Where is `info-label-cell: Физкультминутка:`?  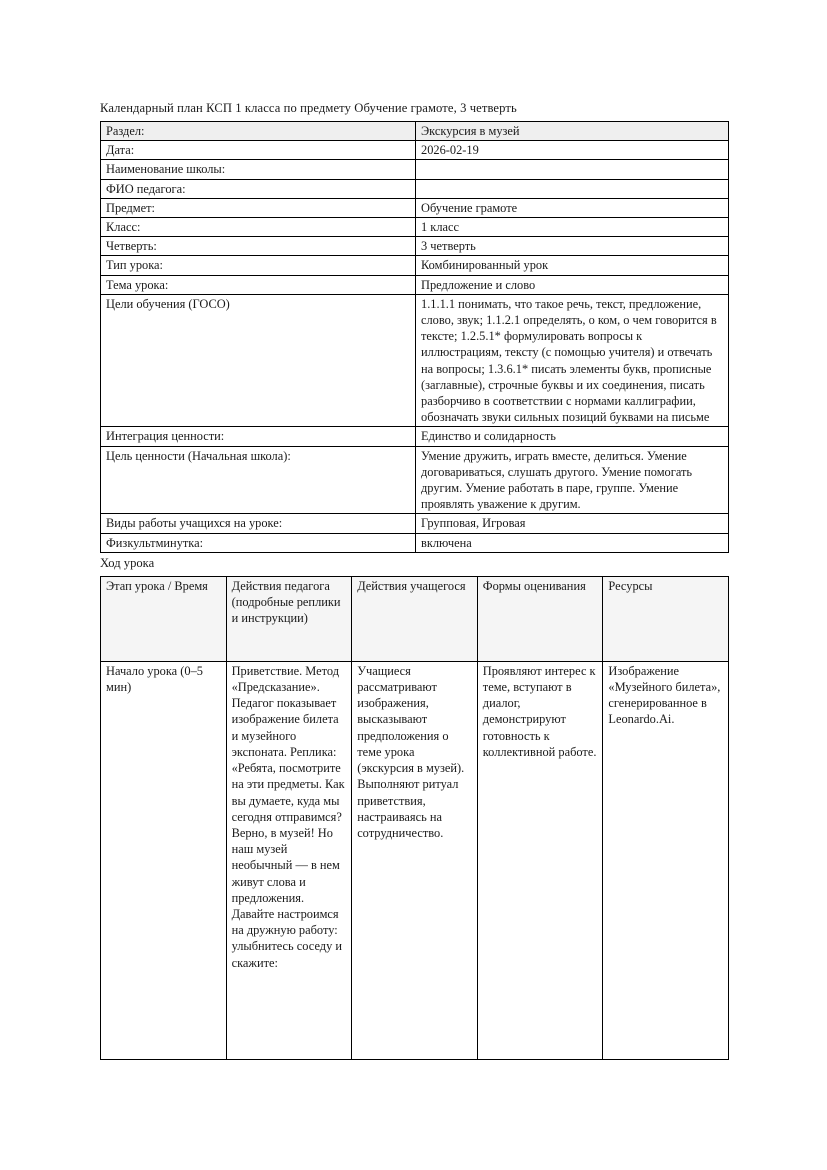 info-label-cell: Физкультминутка: is located at coordinates (258, 542).